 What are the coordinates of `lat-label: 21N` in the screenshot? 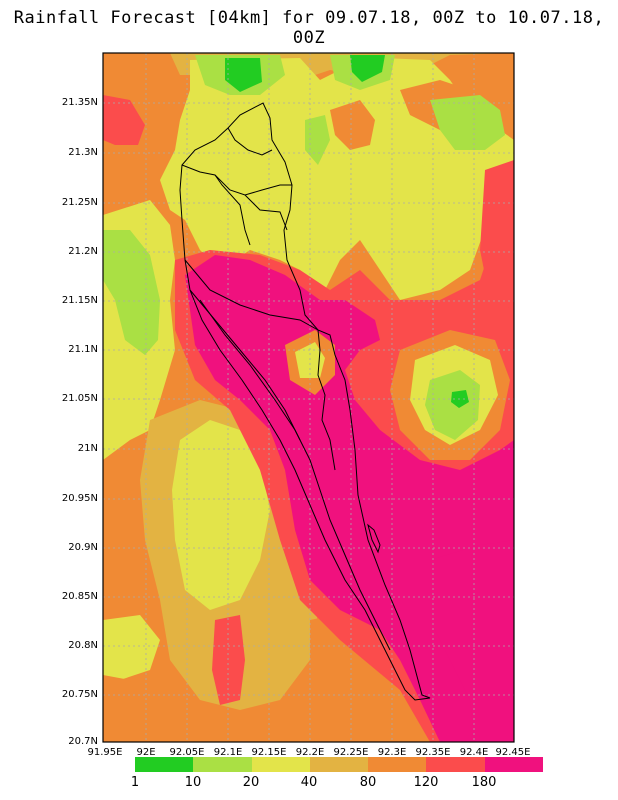 It's located at (87, 448).